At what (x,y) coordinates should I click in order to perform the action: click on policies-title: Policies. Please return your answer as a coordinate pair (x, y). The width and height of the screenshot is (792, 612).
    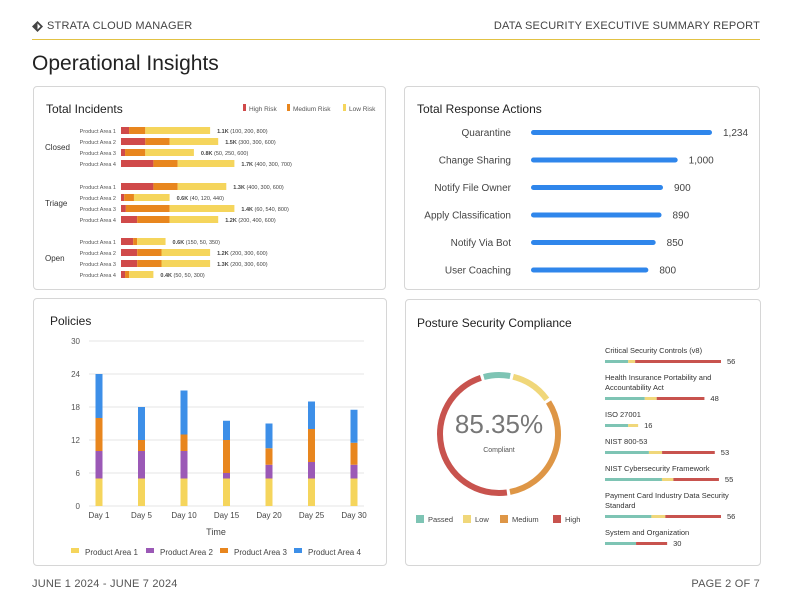
    Looking at the image, I should click on (70, 321).